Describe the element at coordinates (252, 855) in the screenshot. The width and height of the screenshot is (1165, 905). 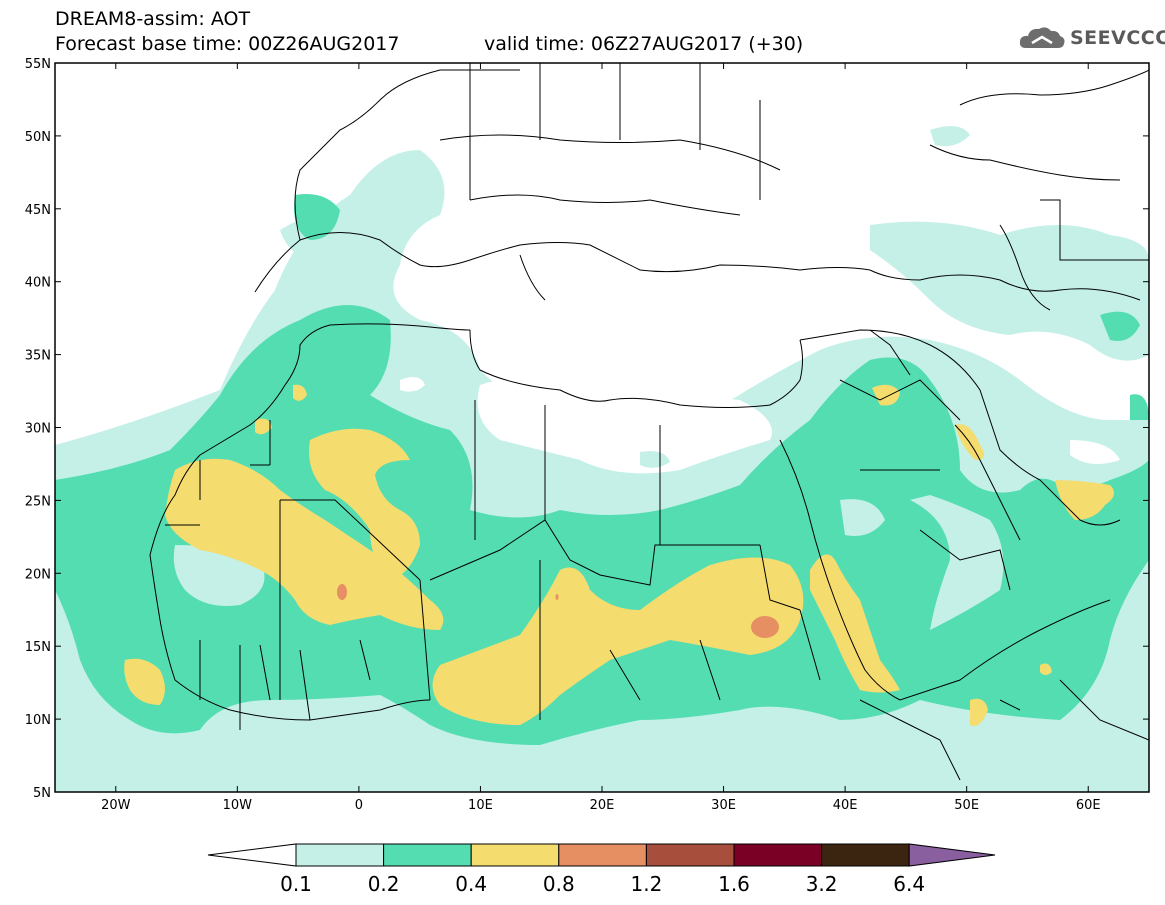
I see `colorbar-min-arrow` at that location.